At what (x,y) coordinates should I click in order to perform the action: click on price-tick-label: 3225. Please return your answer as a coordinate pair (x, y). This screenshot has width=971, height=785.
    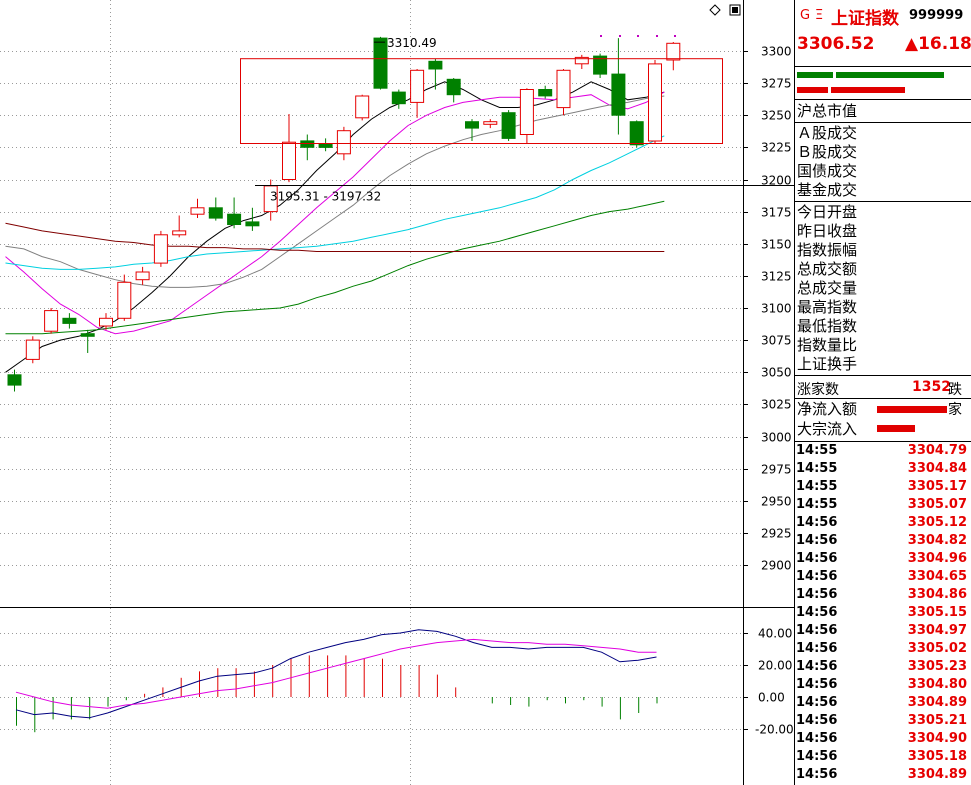
    Looking at the image, I should click on (776, 148).